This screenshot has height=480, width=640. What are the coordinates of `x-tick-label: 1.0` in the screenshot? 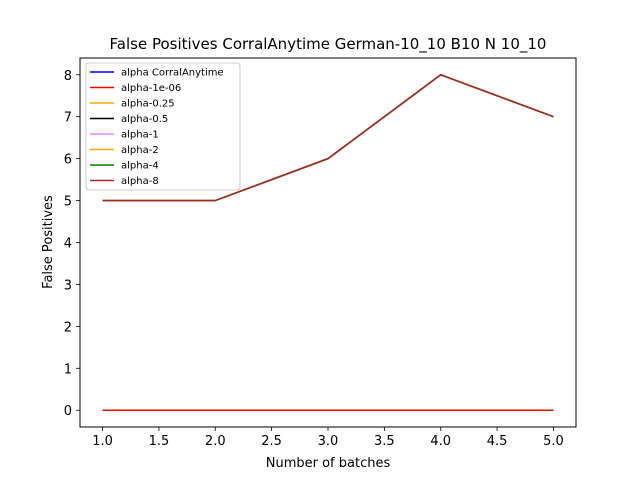 It's located at (102, 441).